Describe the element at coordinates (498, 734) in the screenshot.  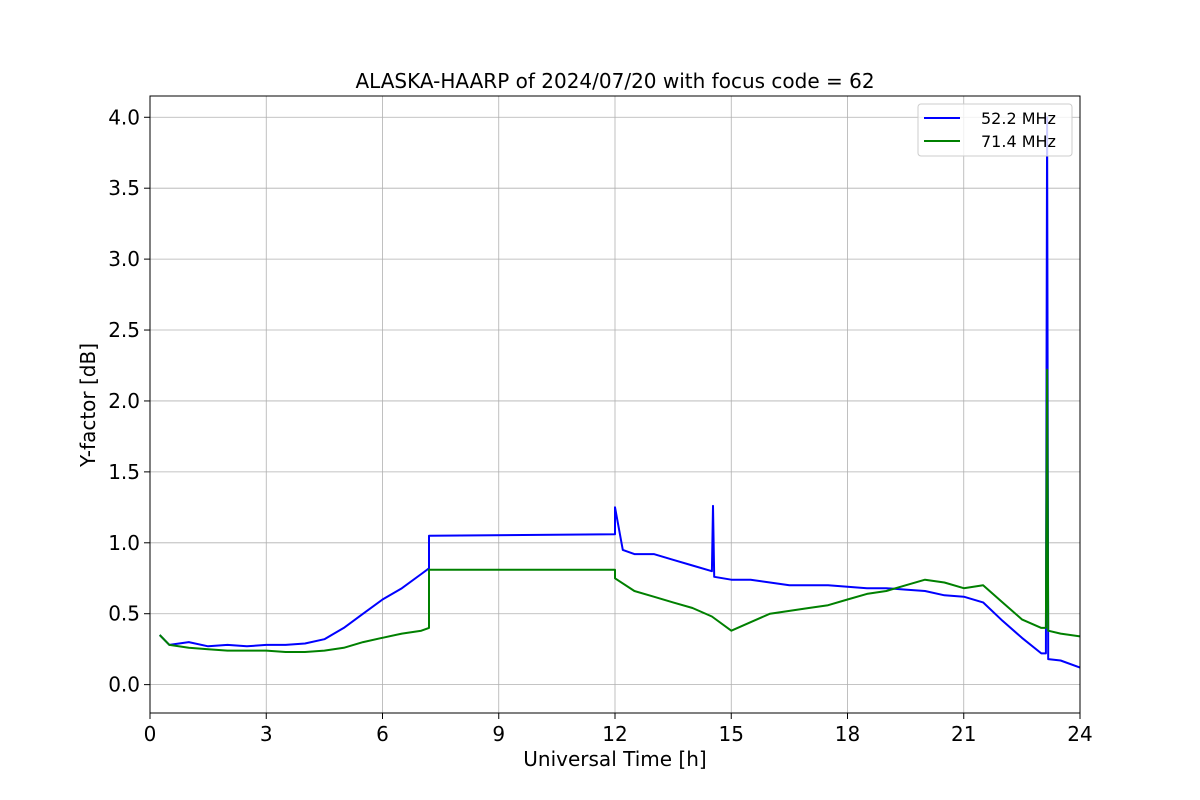
I see `x-tick-label: 9` at that location.